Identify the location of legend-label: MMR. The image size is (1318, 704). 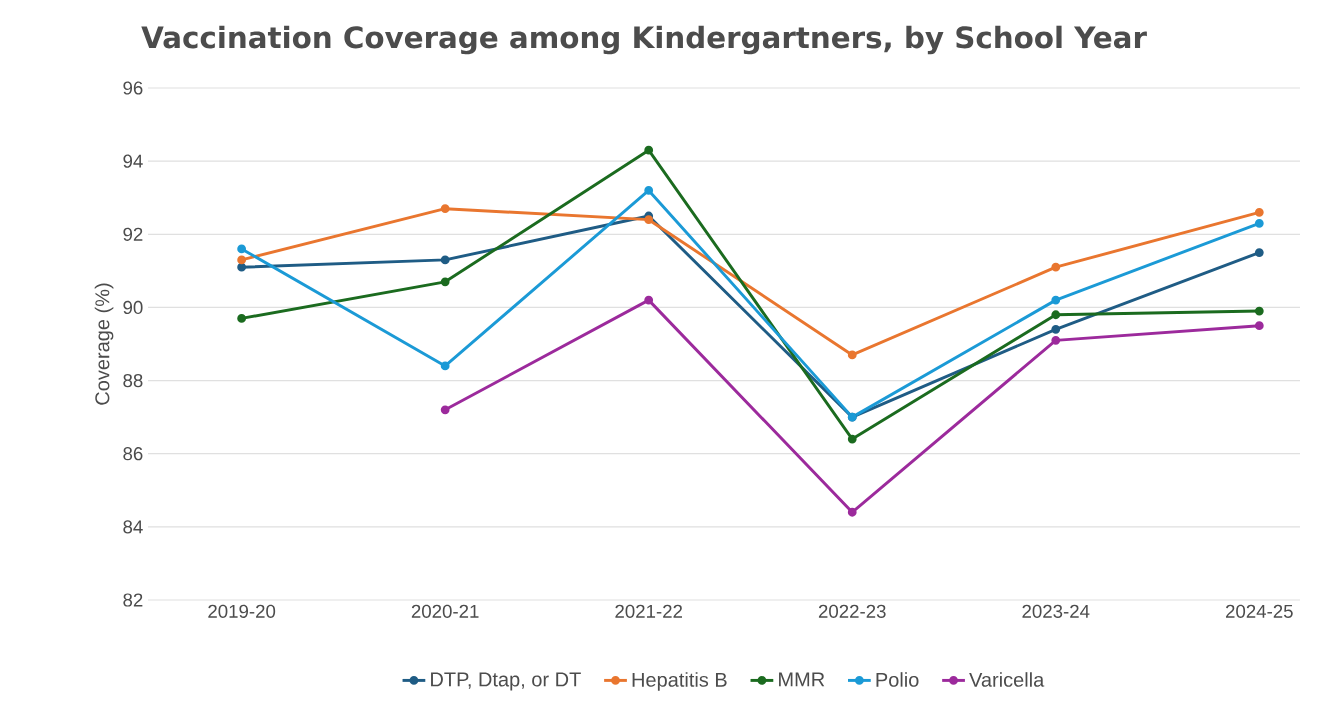
(802, 679).